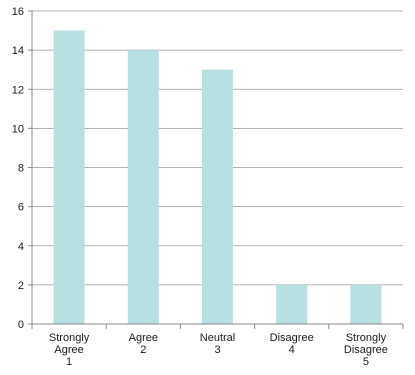 This screenshot has width=415, height=375. Describe the element at coordinates (21, 325) in the screenshot. I see `y-tick-label: 0` at that location.